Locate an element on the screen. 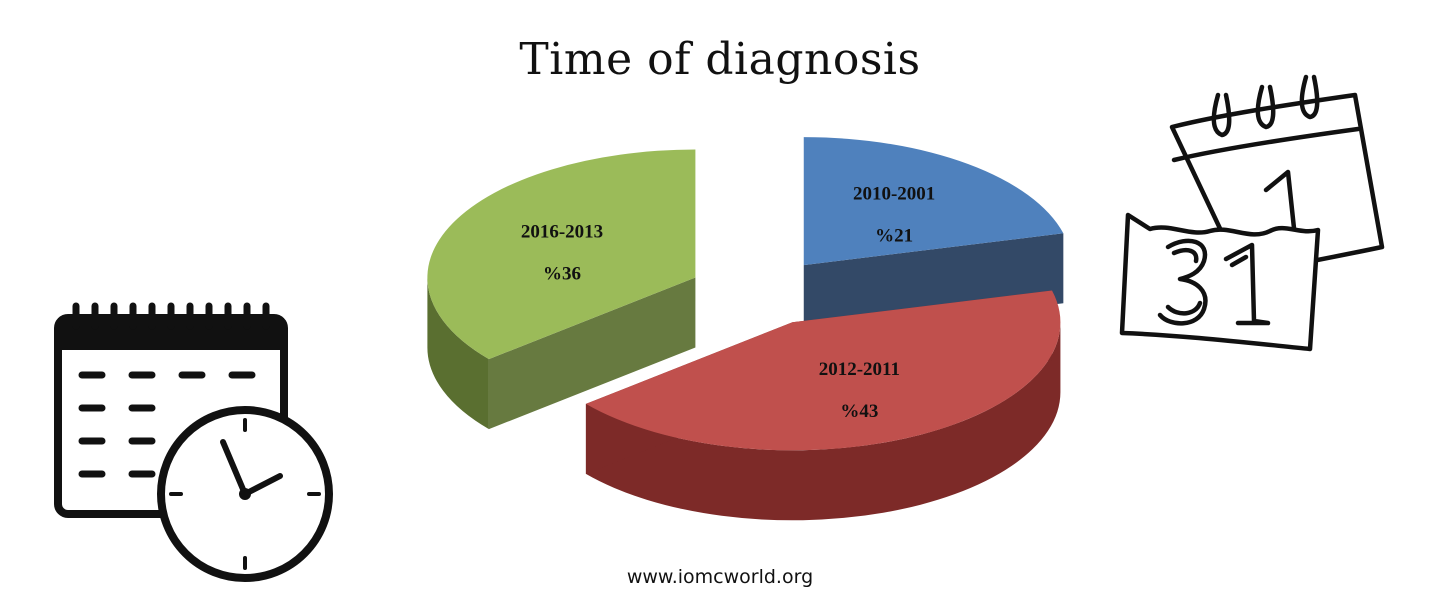 The image size is (1440, 600). tear-off-calendar-icon is located at coordinates (1252, 213).